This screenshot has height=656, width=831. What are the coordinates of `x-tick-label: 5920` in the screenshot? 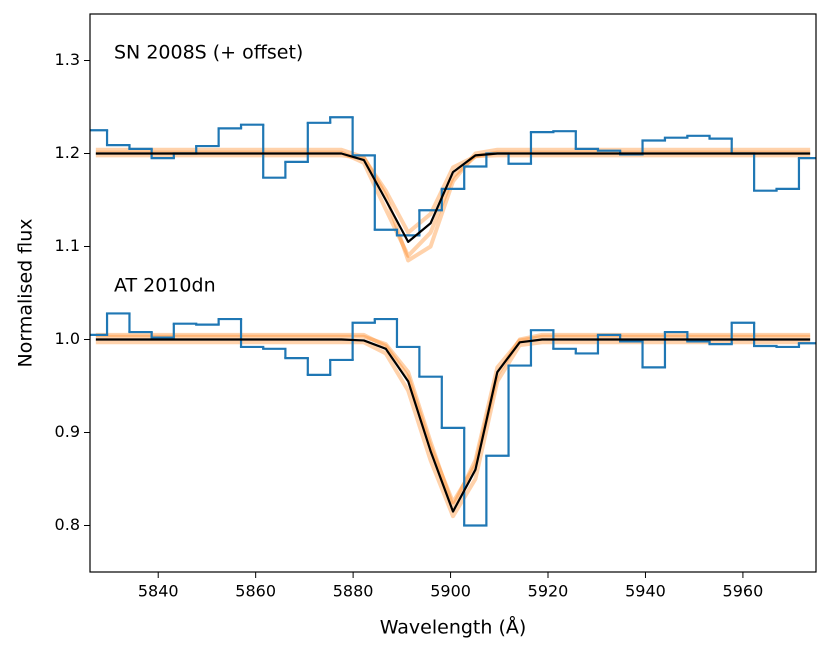 It's located at (548, 591).